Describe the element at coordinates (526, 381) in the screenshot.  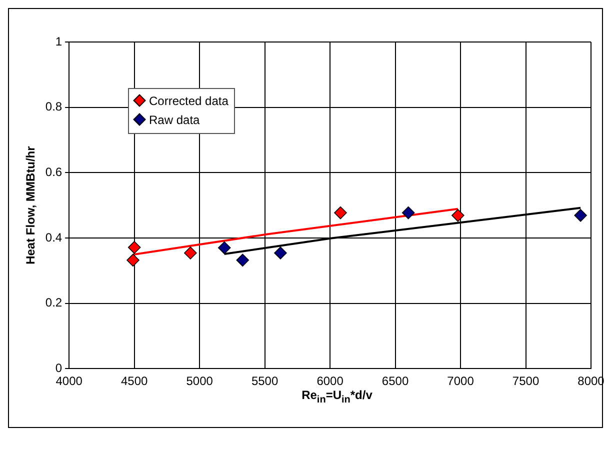
I see `x-tick-label: 7500` at that location.